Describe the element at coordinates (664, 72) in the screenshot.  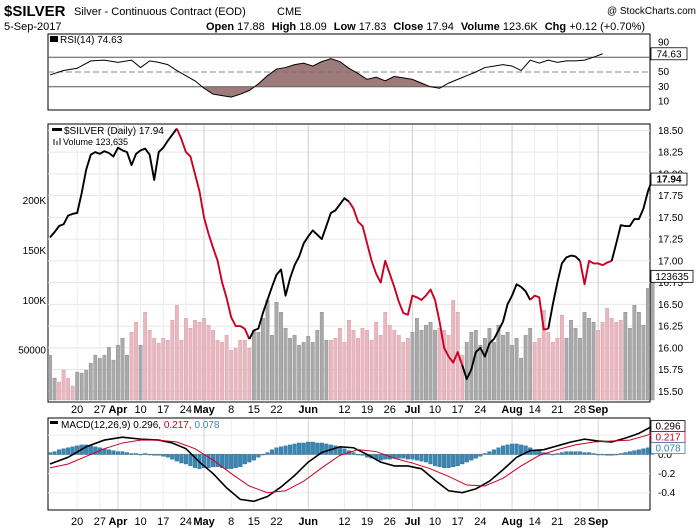
I see `rsi-tick-label: 50` at that location.